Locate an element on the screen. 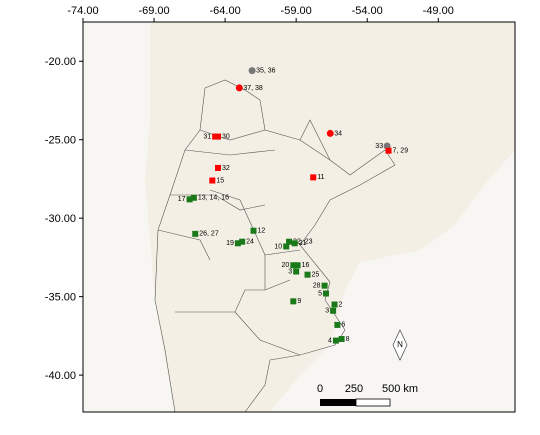 This screenshot has height=435, width=540. point-label: 9 is located at coordinates (299, 301).